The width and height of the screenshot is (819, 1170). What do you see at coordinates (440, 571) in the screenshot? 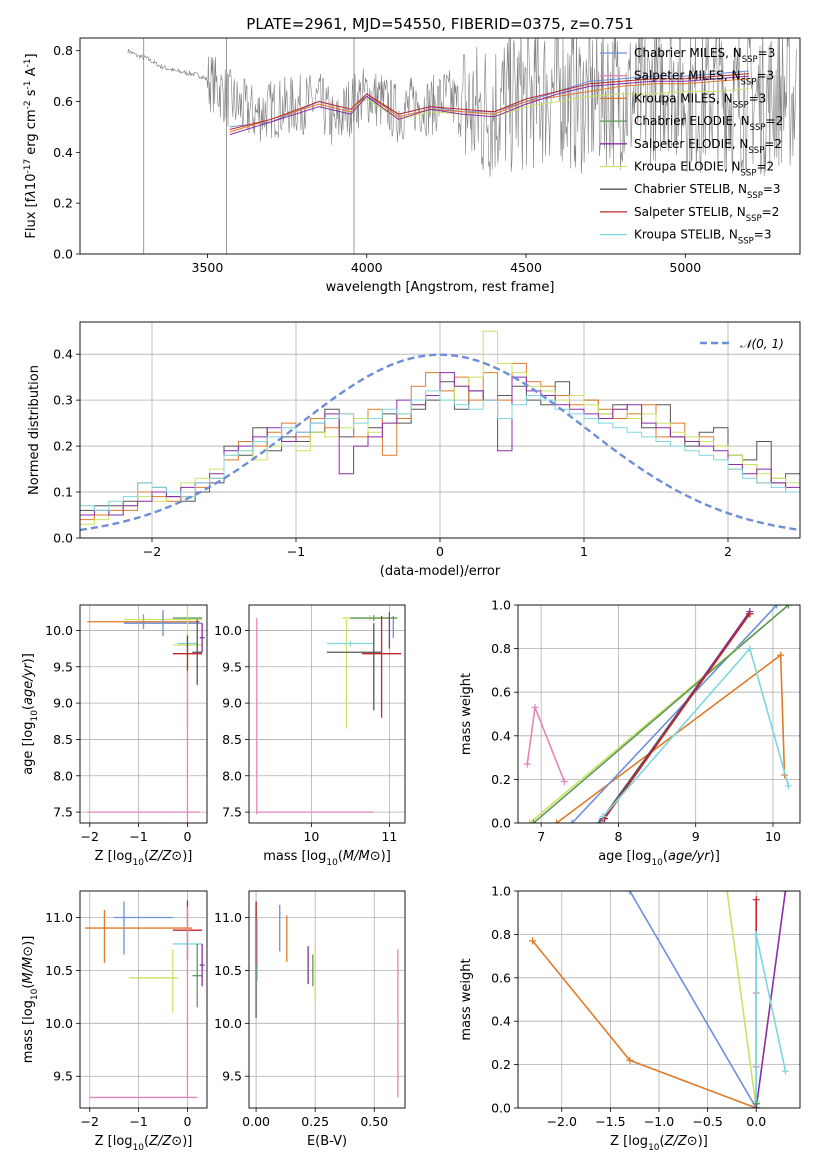
I see `x-axis-label: (data-model)/error` at bounding box center [440, 571].